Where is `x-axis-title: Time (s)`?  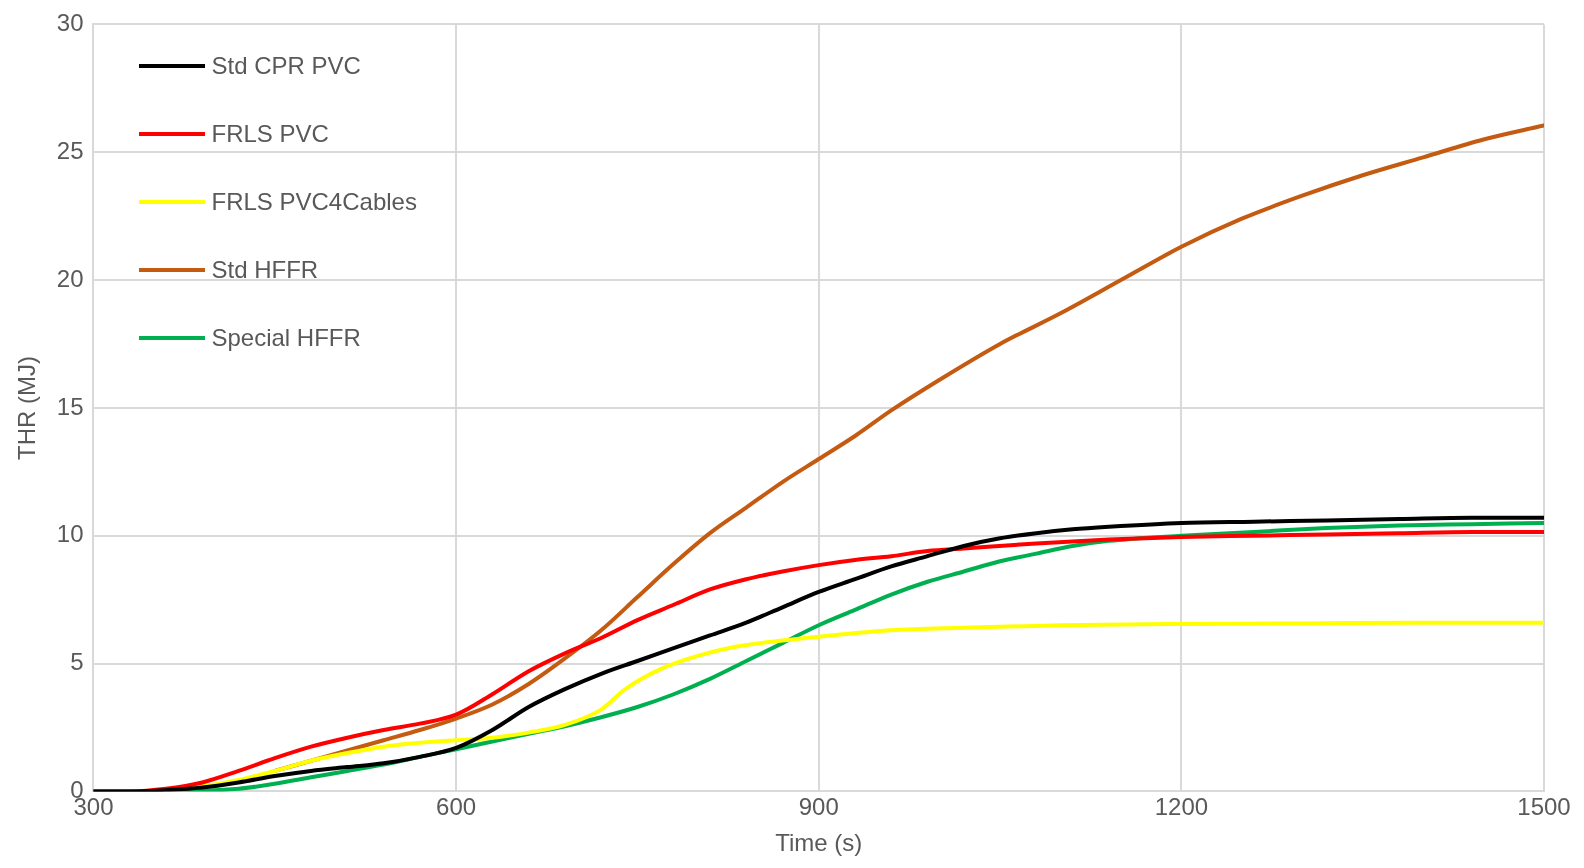 x-axis-title: Time (s) is located at coordinates (819, 843).